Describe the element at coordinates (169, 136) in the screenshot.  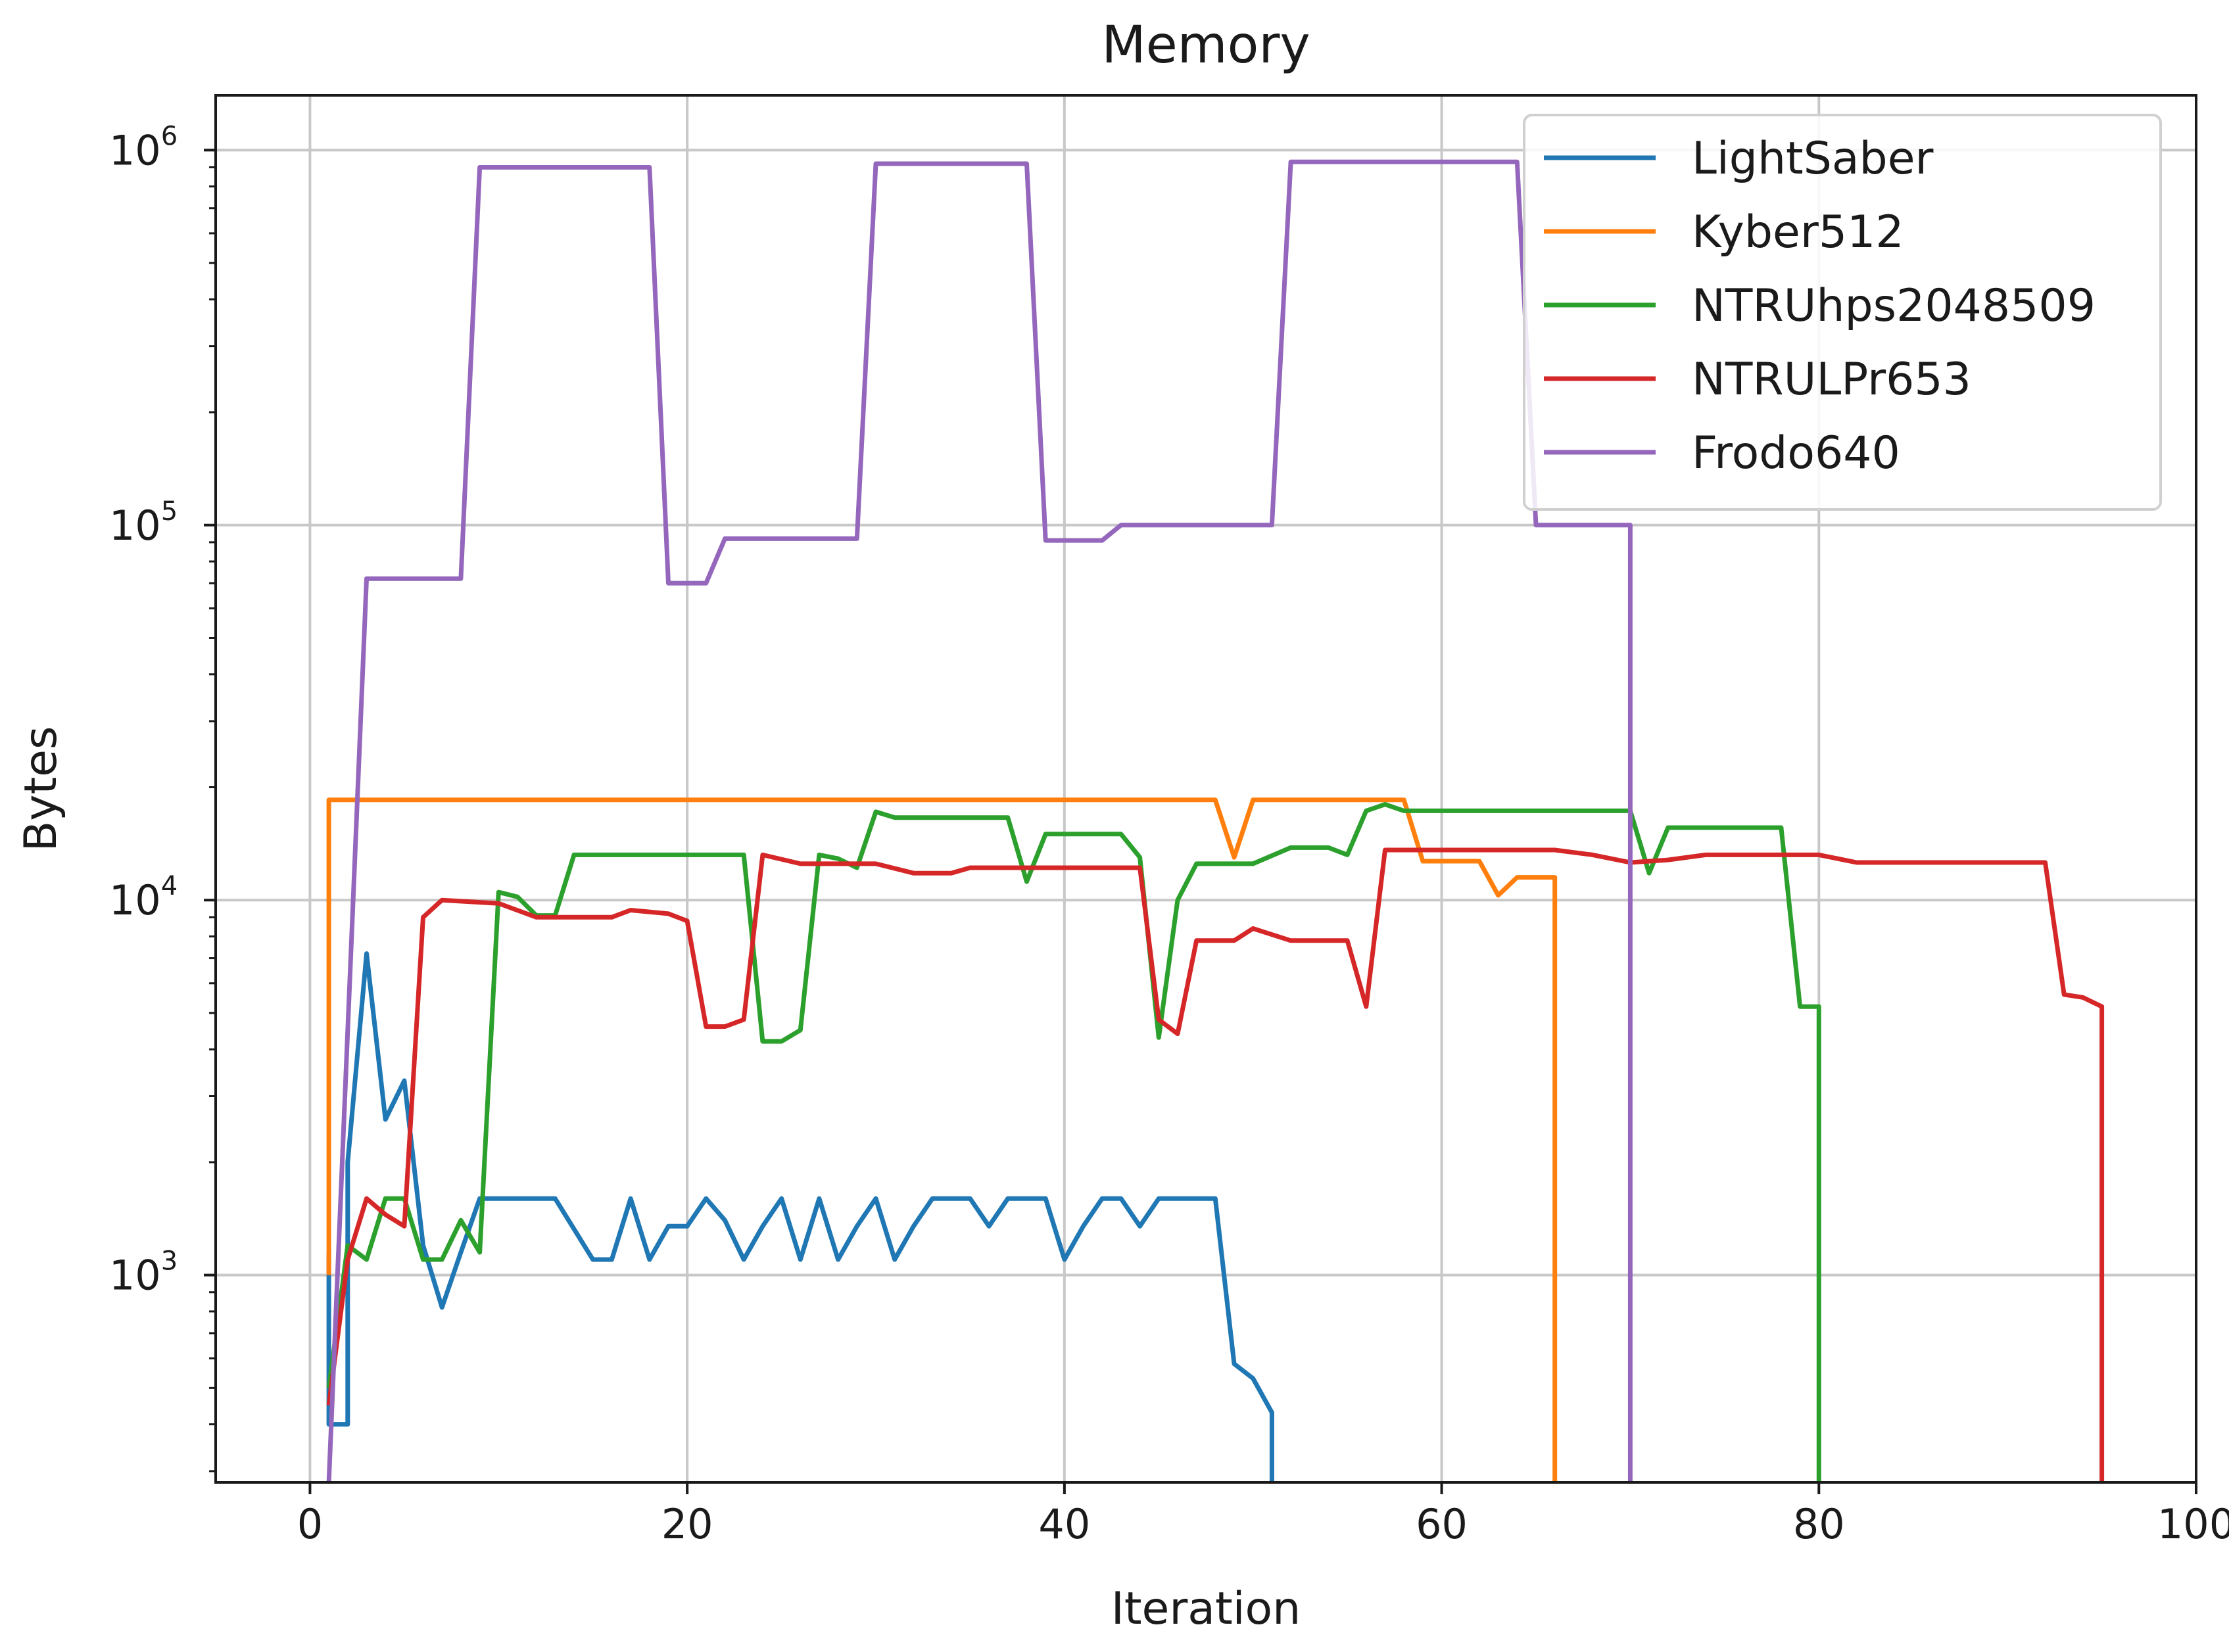
I see `y-tick-exponent: 6` at that location.